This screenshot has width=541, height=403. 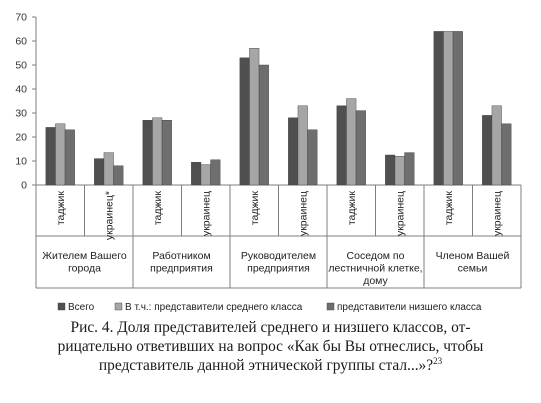 What do you see at coordinates (473, 256) in the screenshot?
I see `group-label-line: Членом Вашей` at bounding box center [473, 256].